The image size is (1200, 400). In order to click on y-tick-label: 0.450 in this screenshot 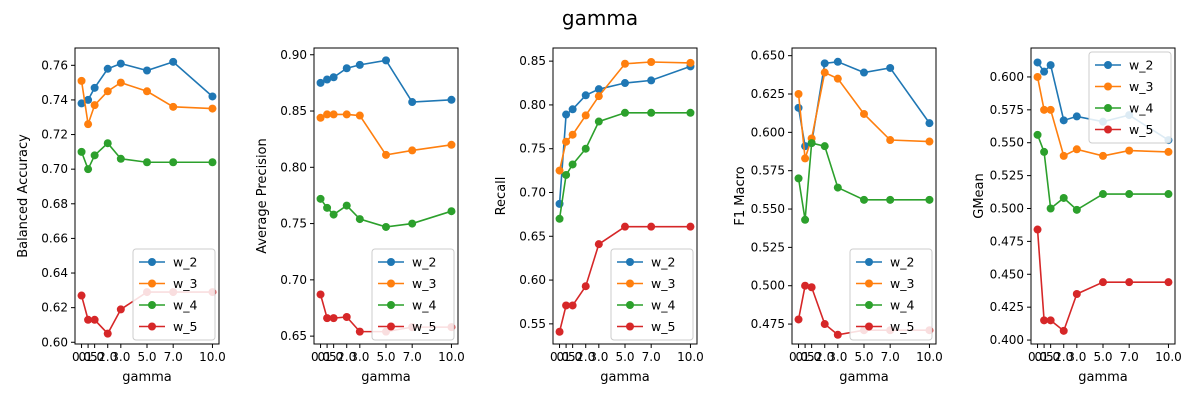, I will do `click(1007, 274)`.